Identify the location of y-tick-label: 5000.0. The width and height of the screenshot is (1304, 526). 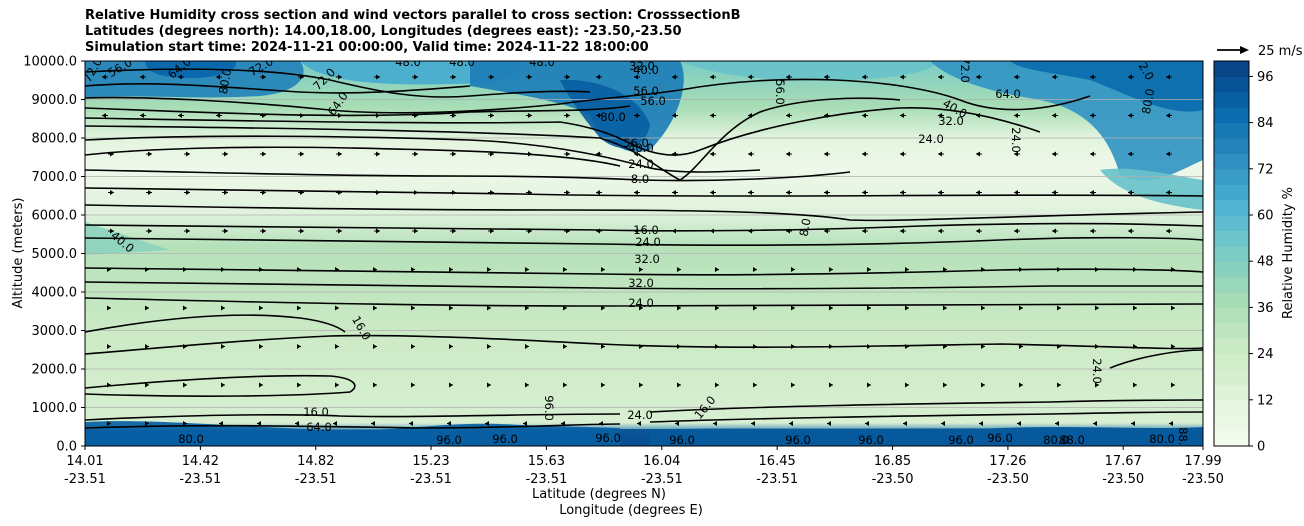
(55, 254).